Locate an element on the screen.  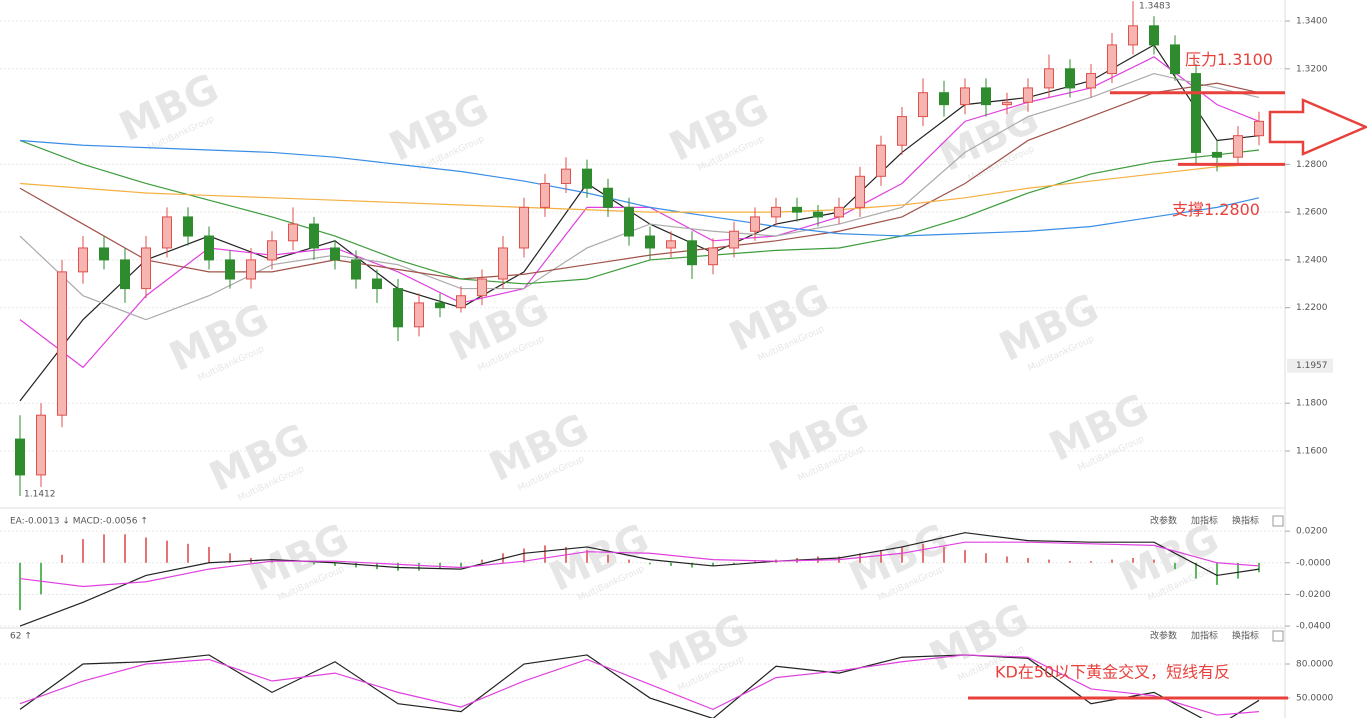
y-tick-label: 1.2200 is located at coordinates (1312, 308).